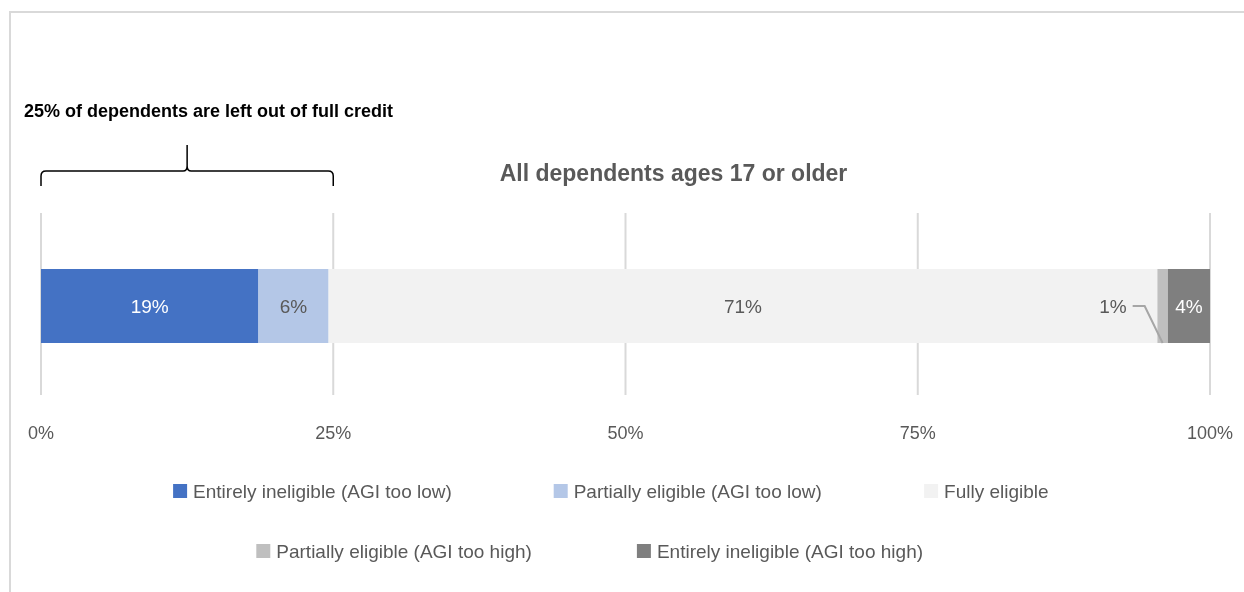  I want to click on x-tick-label: 100%, so click(1210, 433).